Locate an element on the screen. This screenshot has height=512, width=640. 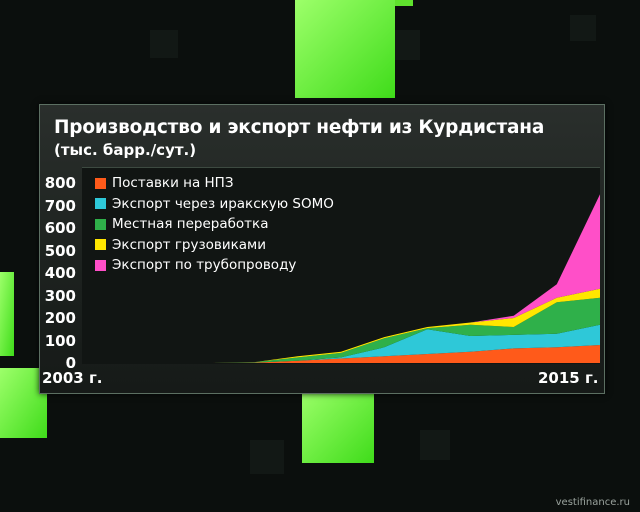
green-cube-bottom is located at coordinates (338, 425).